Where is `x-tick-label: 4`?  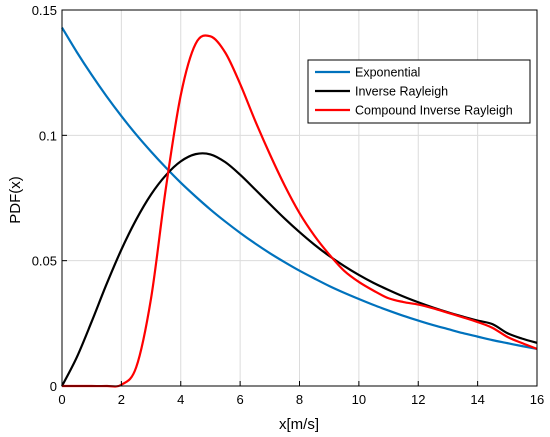
x-tick-label: 4 is located at coordinates (180, 399).